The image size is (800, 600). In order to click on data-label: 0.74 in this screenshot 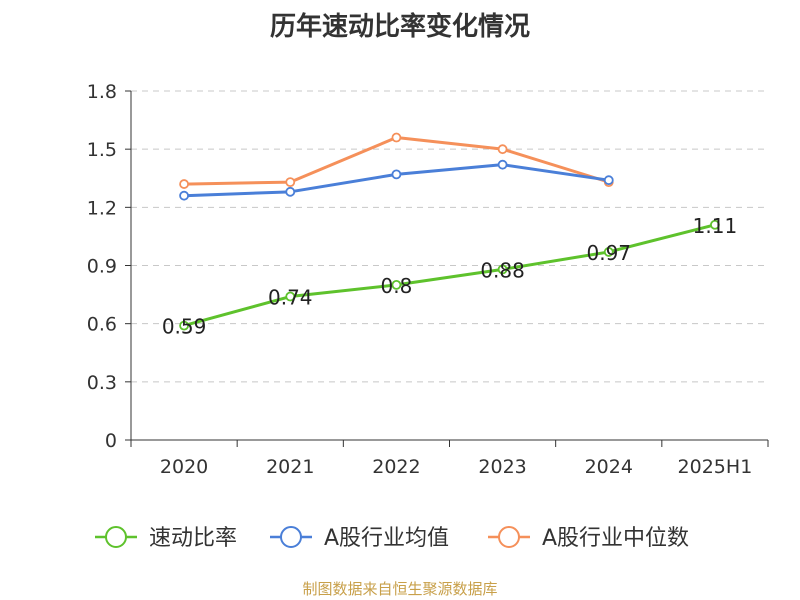, I will do `click(290, 298)`.